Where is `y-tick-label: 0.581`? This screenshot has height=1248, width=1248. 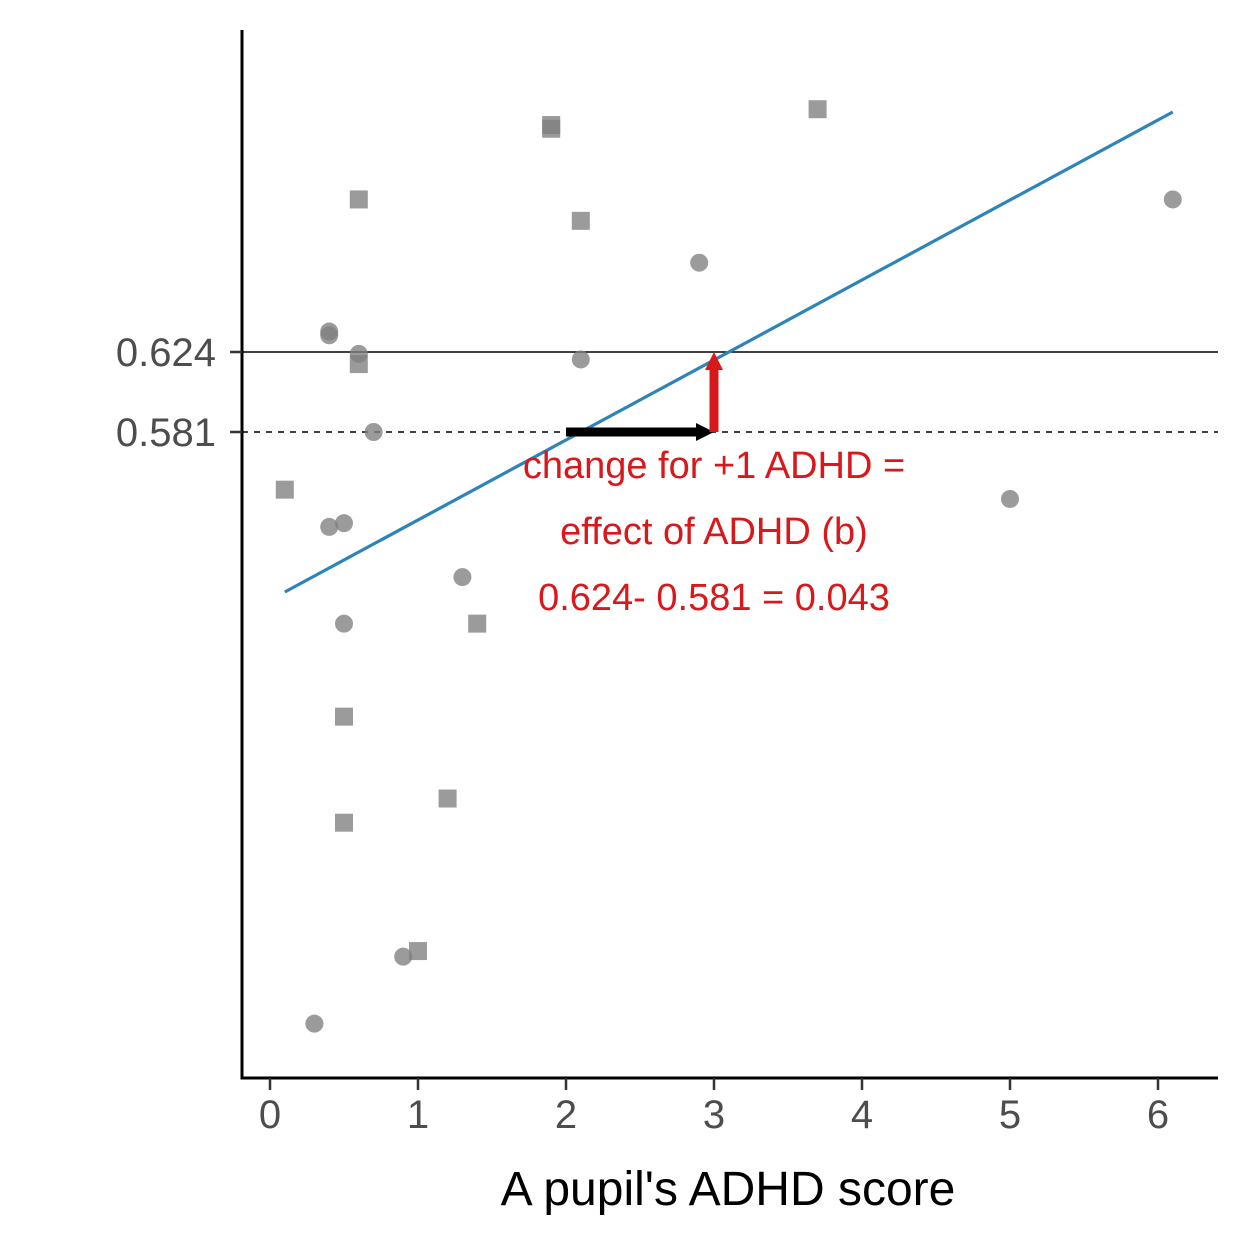
y-tick-label: 0.581 is located at coordinates (166, 433).